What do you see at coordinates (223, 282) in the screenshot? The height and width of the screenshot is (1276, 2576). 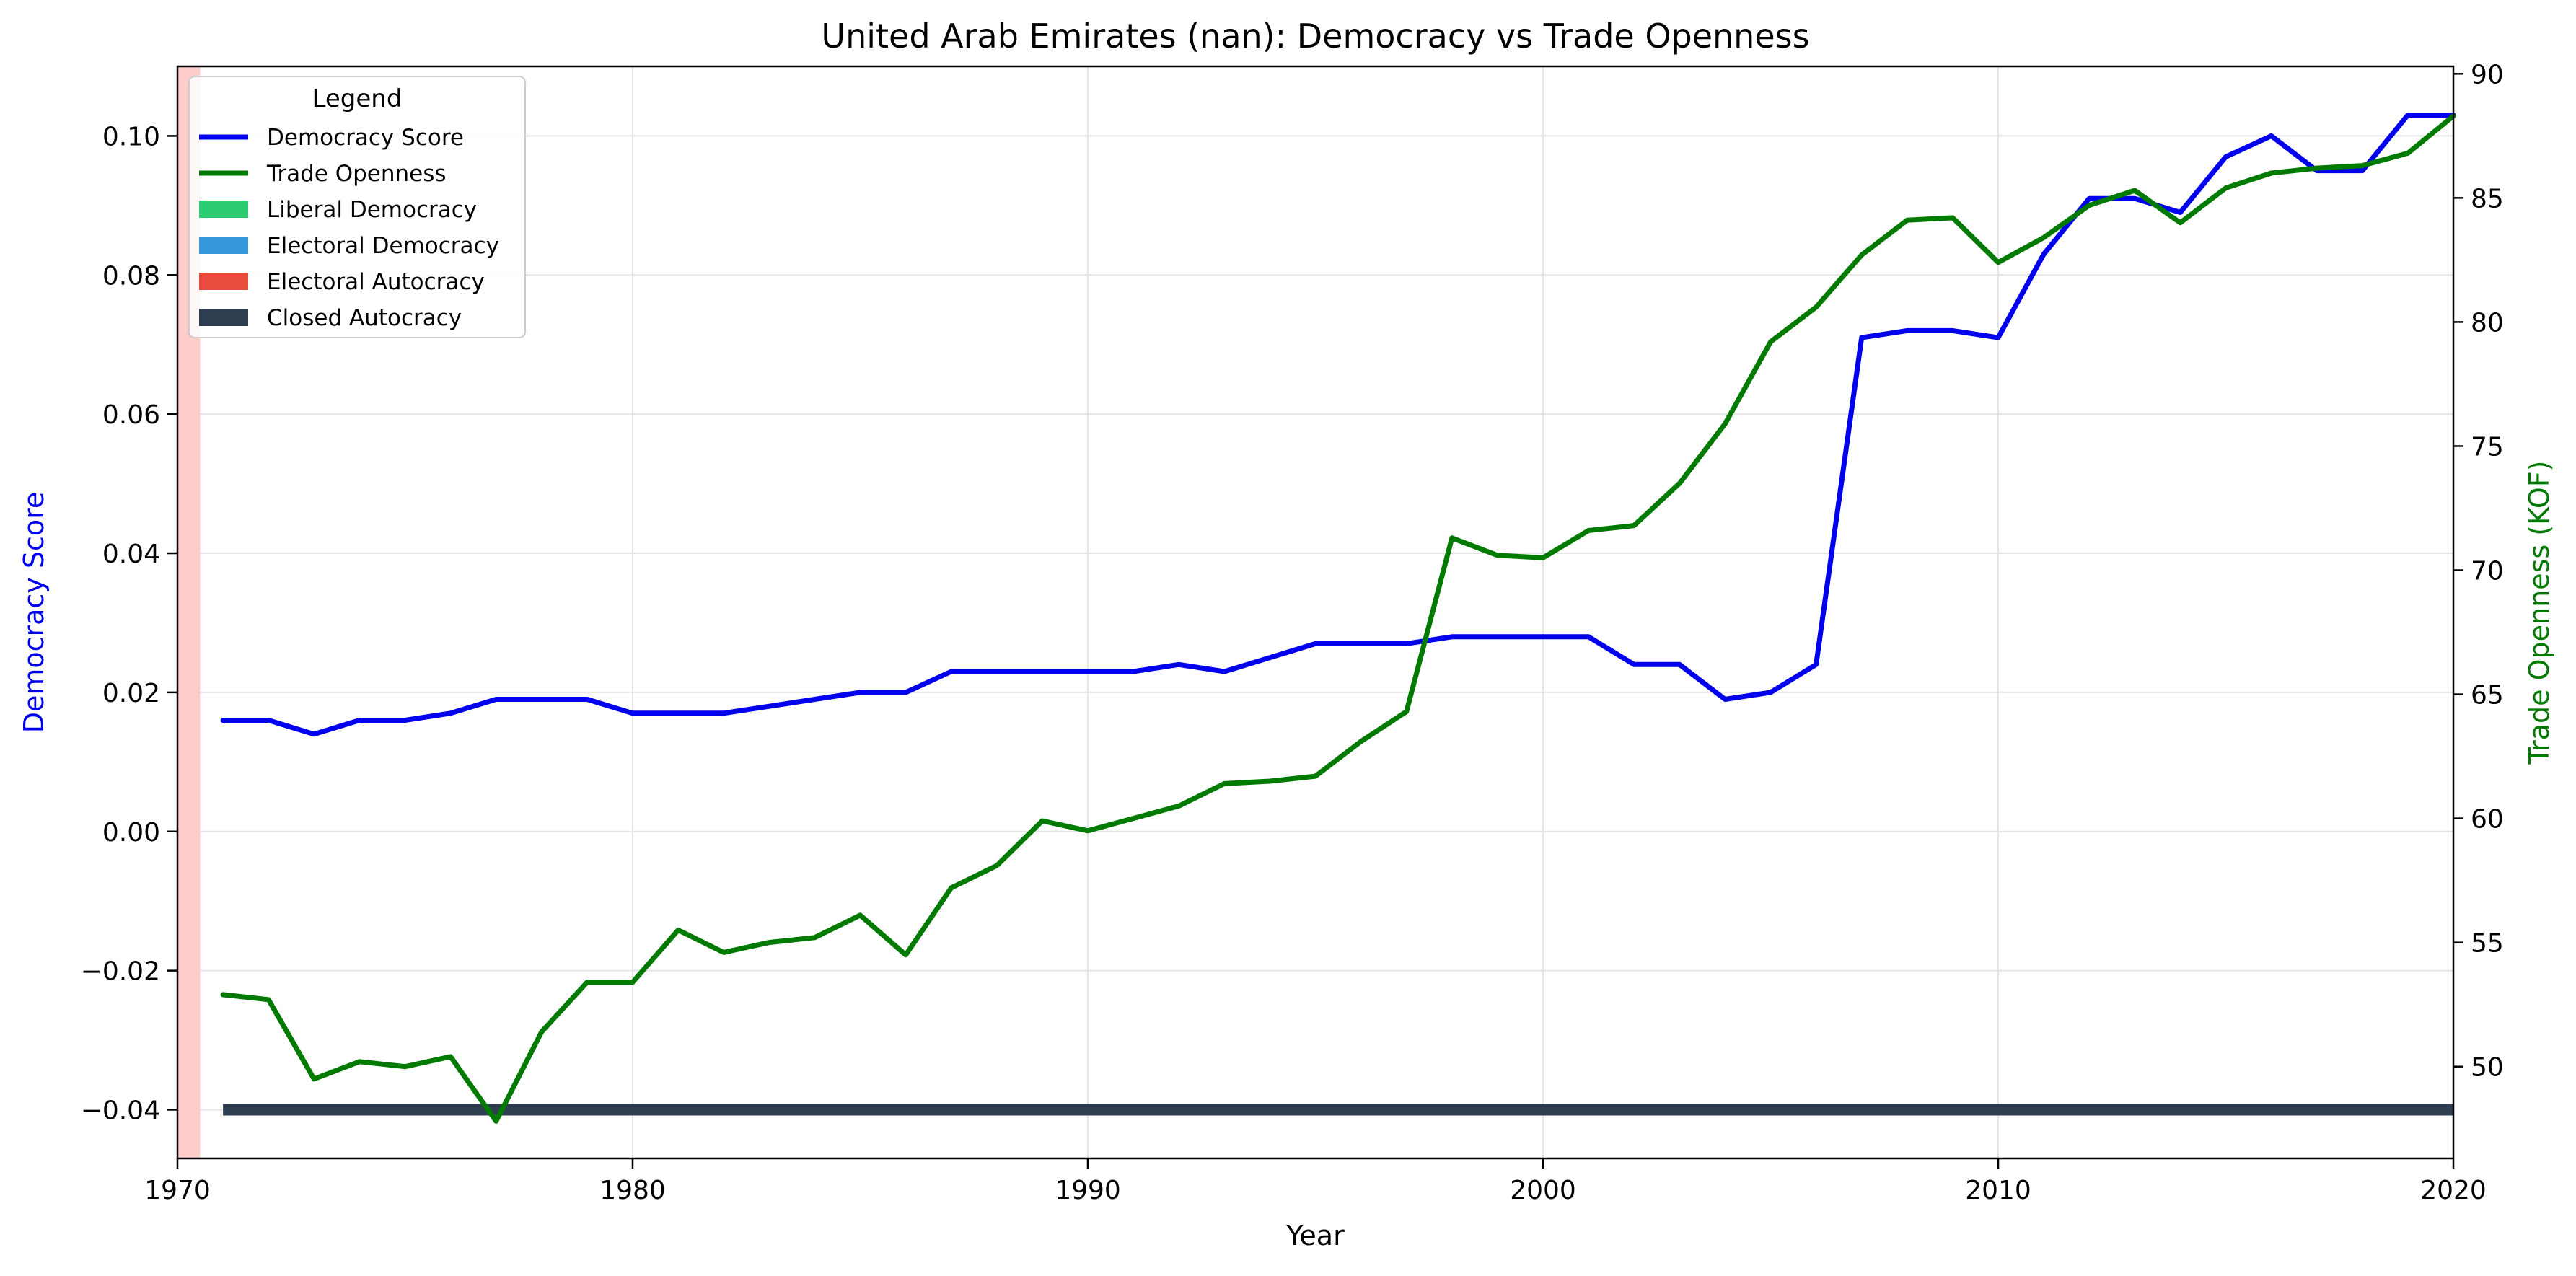 I see `legend-swatch-electoral-autocracy` at bounding box center [223, 282].